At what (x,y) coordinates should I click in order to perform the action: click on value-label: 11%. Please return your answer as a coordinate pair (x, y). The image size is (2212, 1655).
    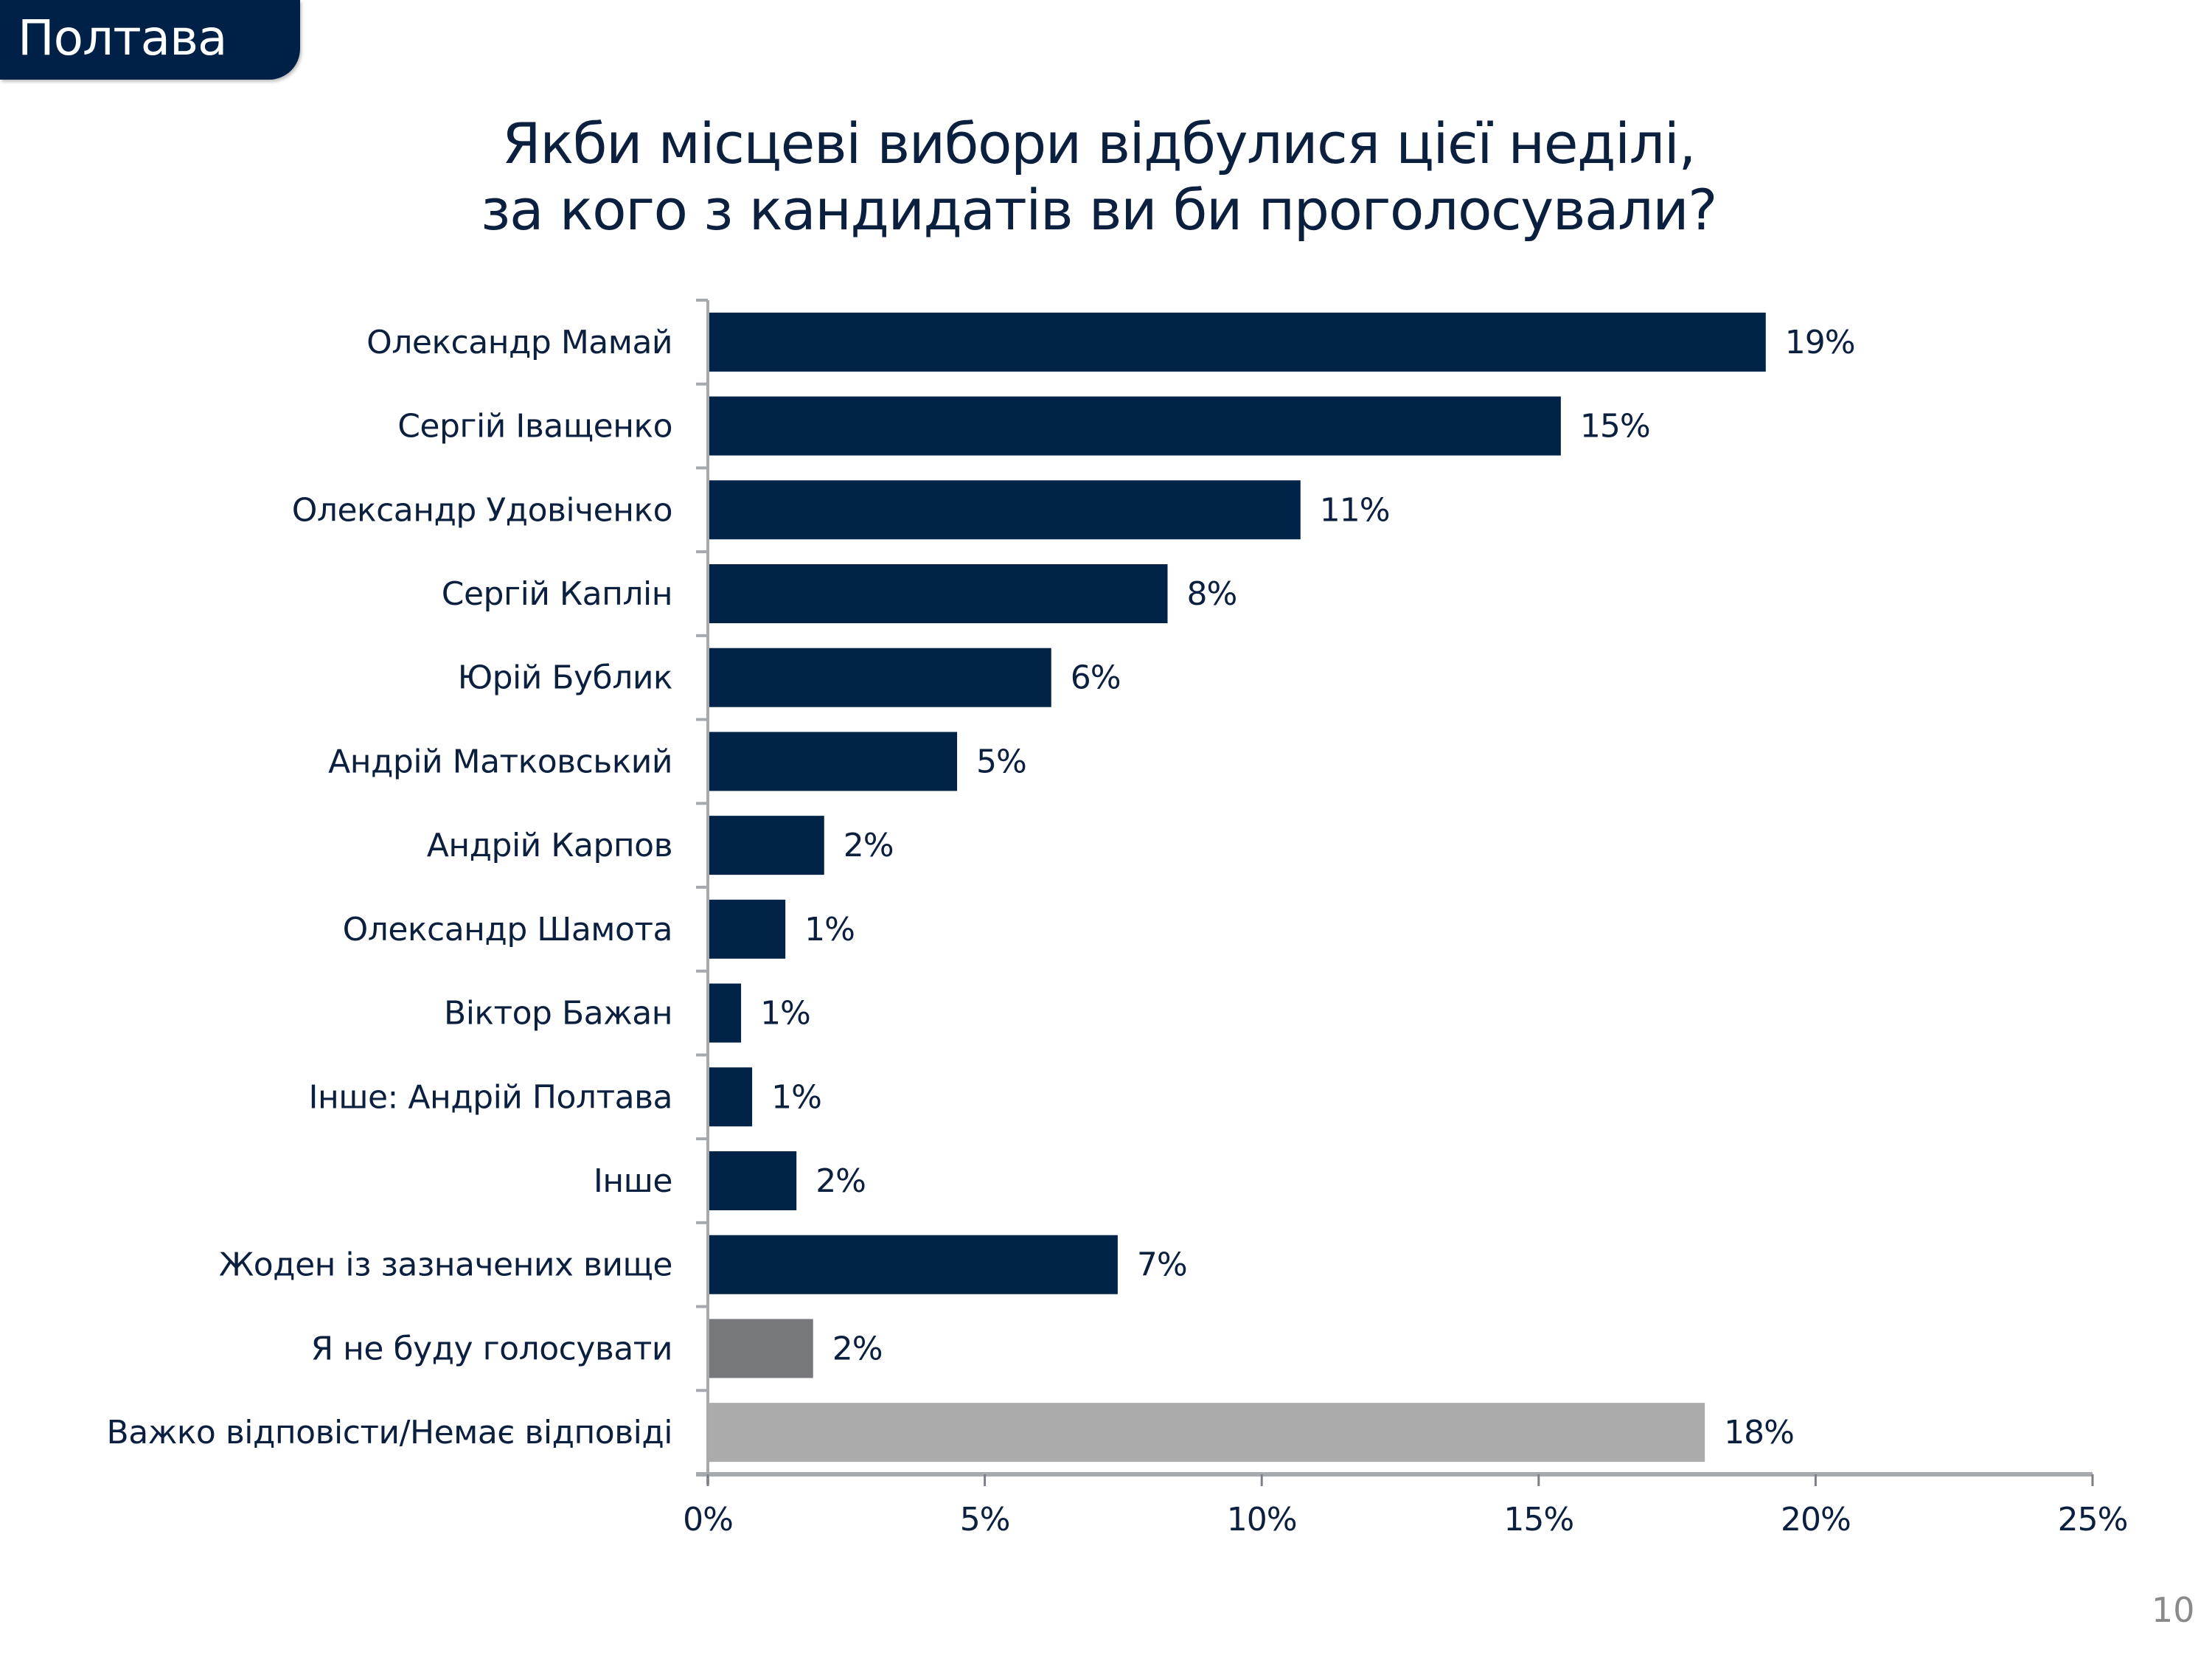
    Looking at the image, I should click on (1355, 510).